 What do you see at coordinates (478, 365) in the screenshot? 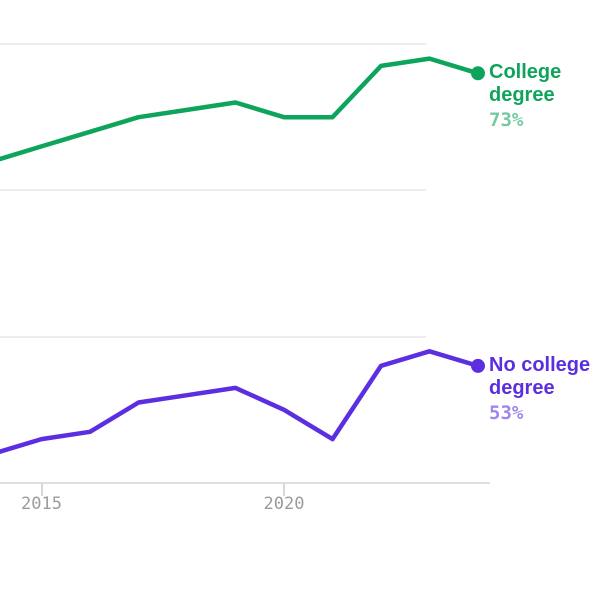
I see `line-end-dot-no-college-degree` at bounding box center [478, 365].